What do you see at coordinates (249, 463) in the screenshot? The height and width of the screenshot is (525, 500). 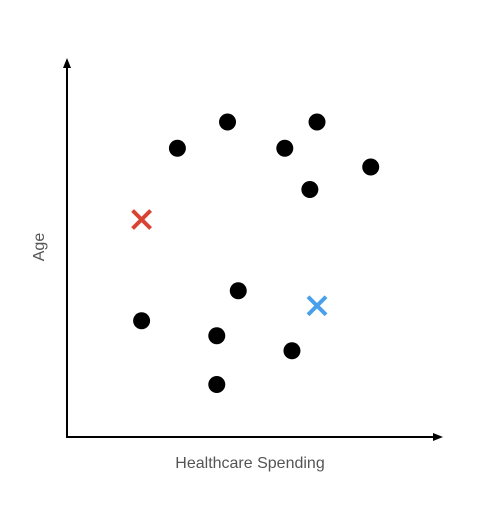 I see `x-axis-label: Healthcare Spending` at bounding box center [249, 463].